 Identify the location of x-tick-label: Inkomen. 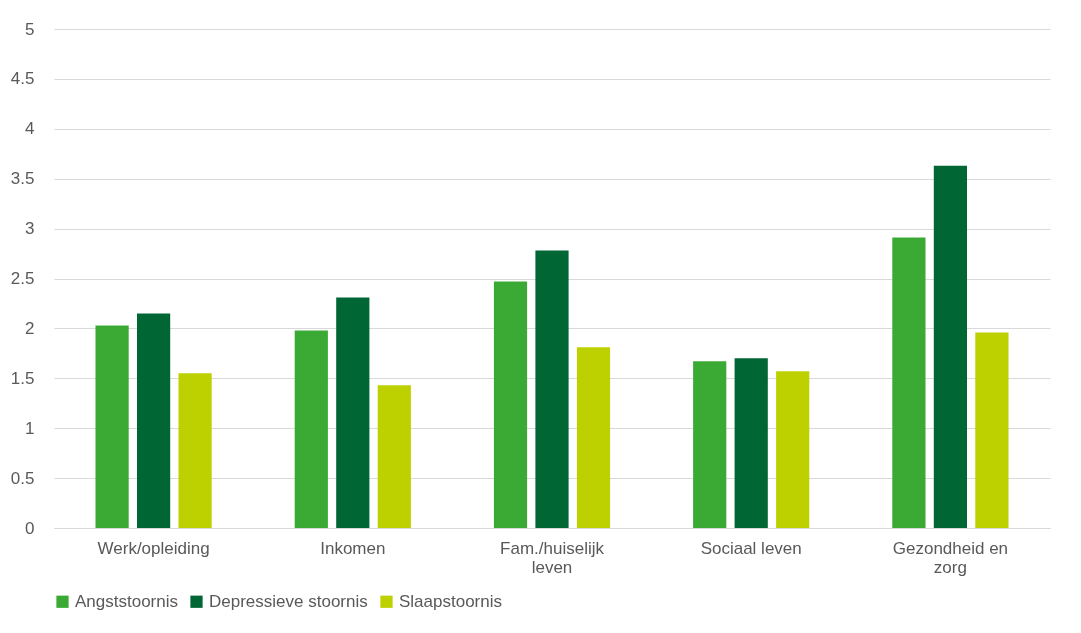
(353, 548).